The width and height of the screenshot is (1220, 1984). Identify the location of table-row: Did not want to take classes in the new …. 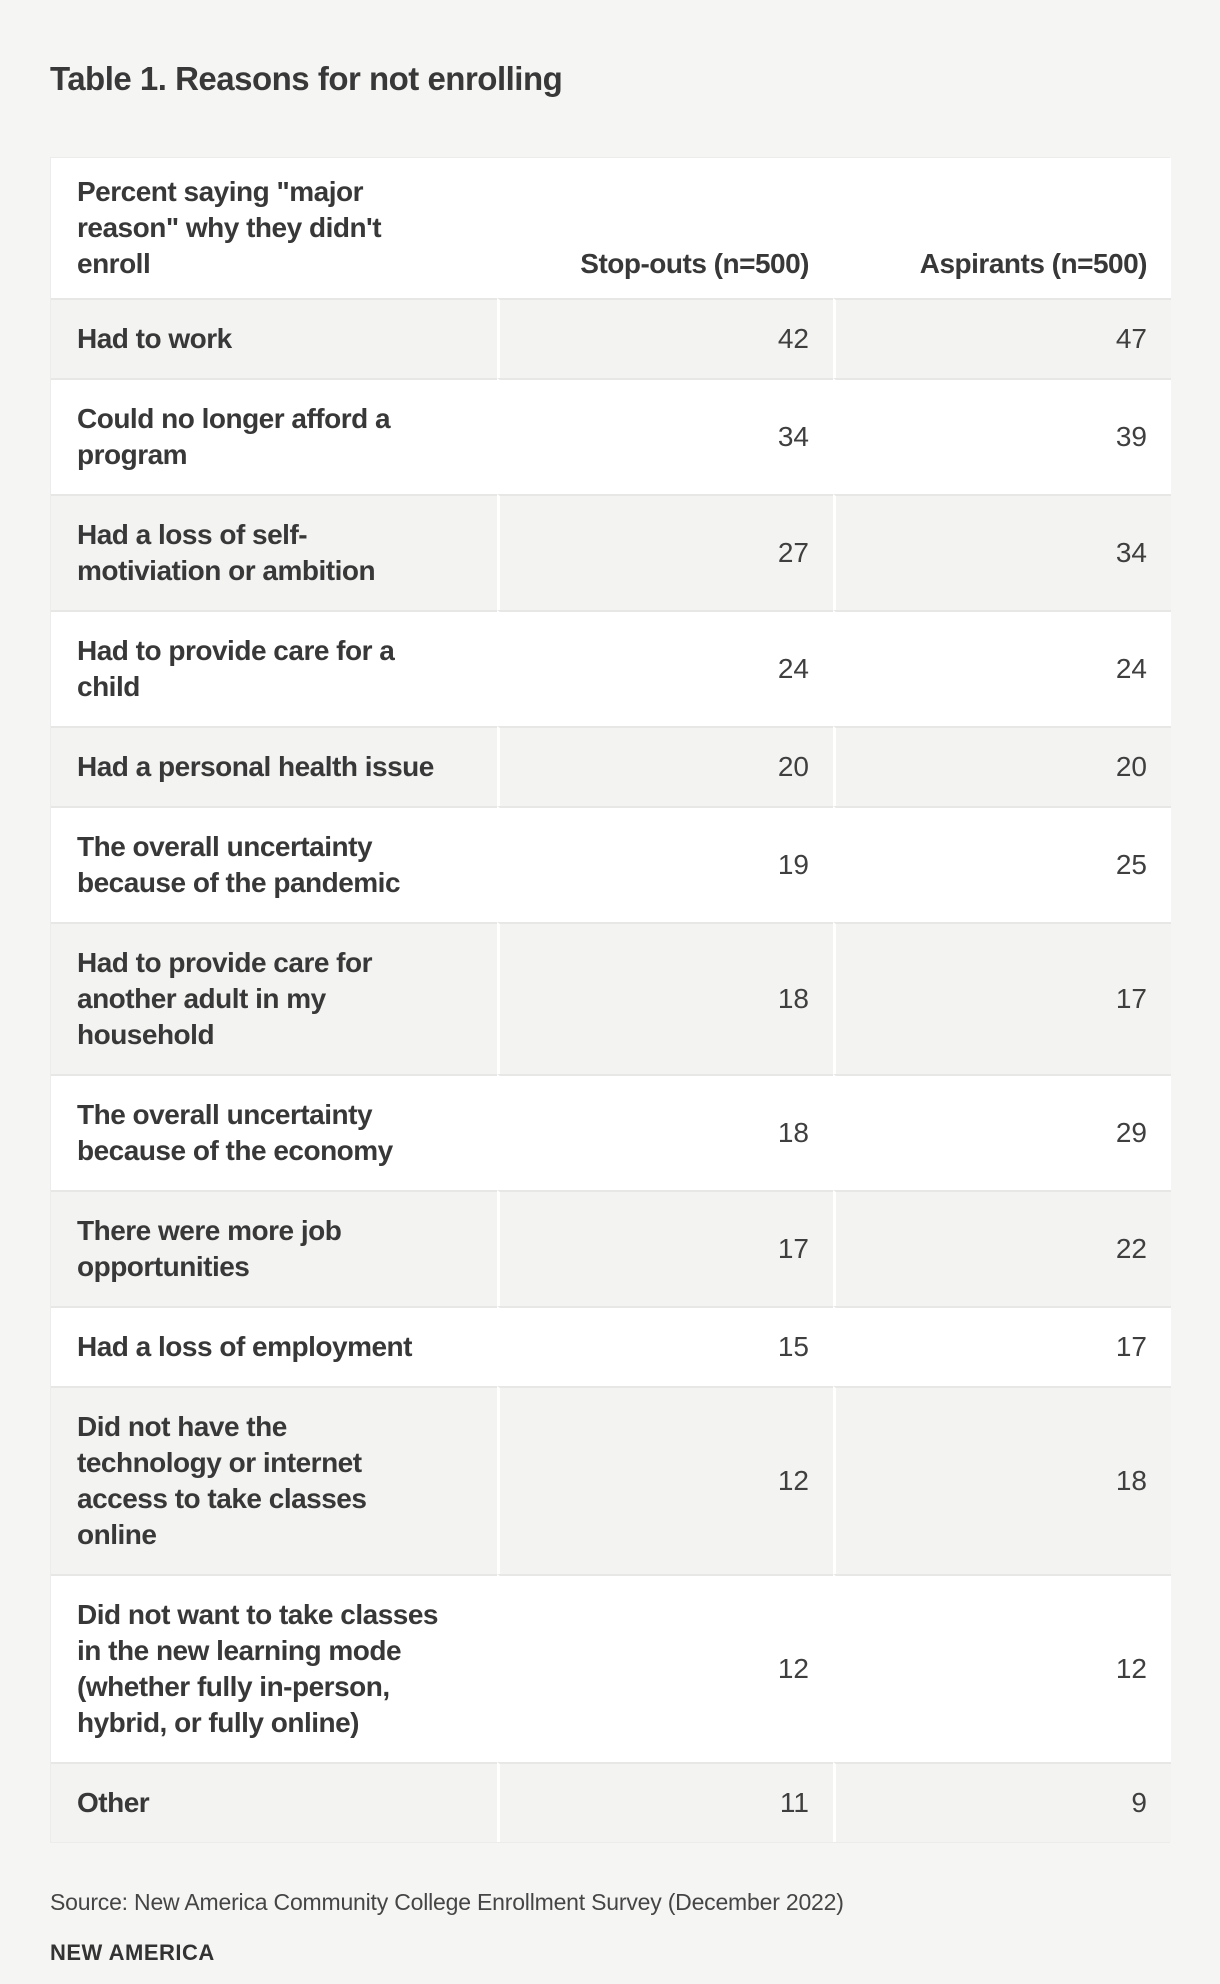
(611, 1668).